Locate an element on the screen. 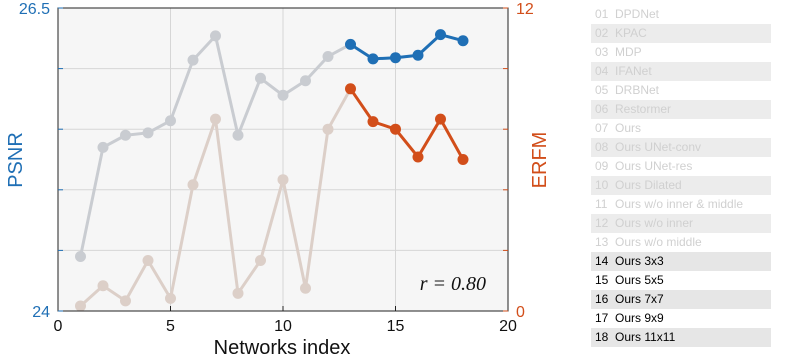  legend-item-label: DPDNet is located at coordinates (637, 14).